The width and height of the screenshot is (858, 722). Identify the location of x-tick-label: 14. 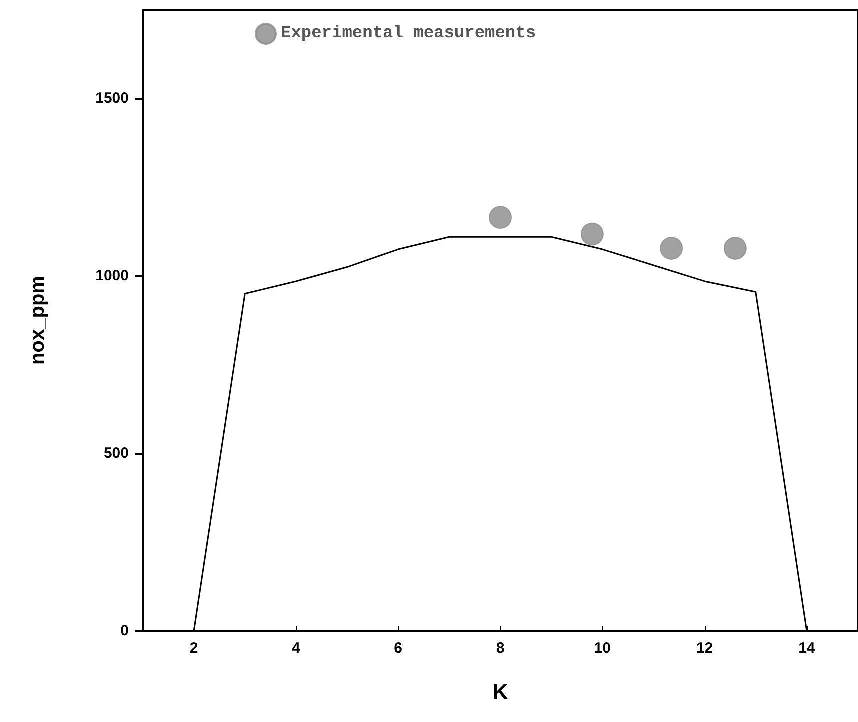
(807, 648).